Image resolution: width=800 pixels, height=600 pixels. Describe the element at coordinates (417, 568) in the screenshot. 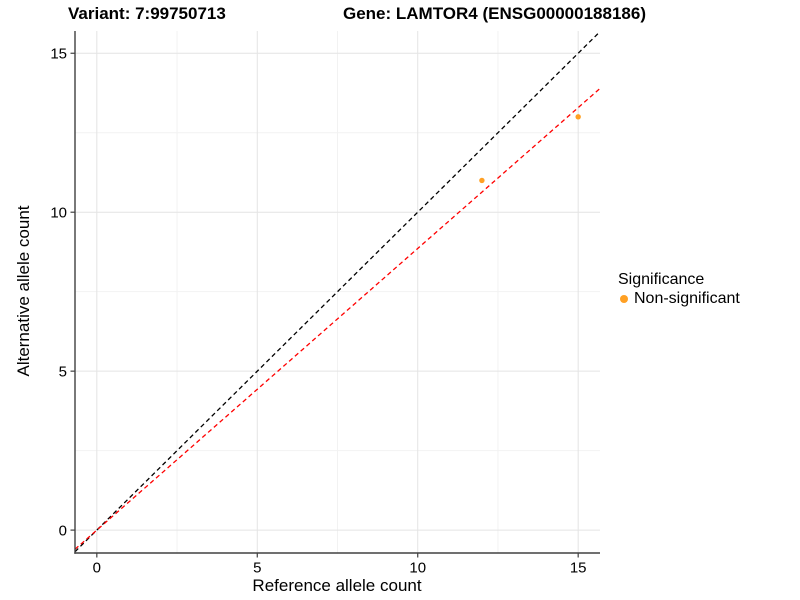

I see `x-tick-label: 10` at that location.